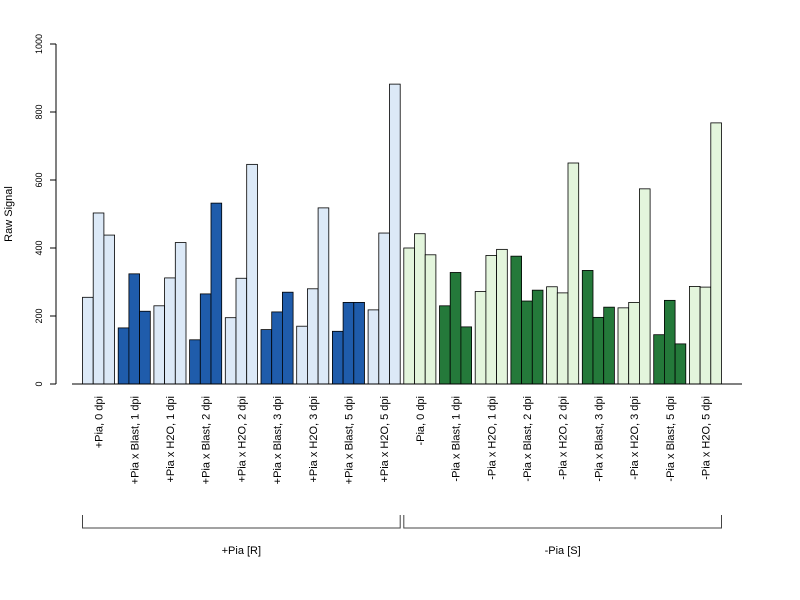  Describe the element at coordinates (100, 422) in the screenshot. I see `category-label: +Pia, 0 dpi` at that location.